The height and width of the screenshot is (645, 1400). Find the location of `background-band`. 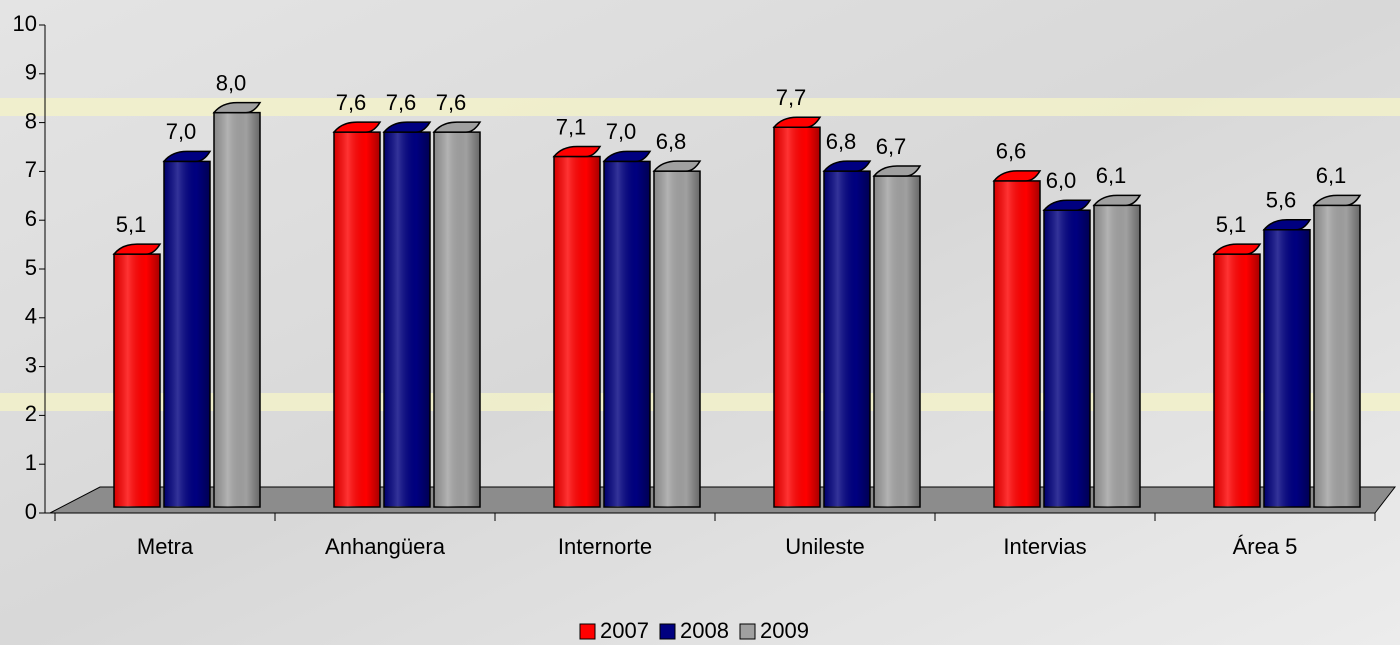

background-band is located at coordinates (700, 107).